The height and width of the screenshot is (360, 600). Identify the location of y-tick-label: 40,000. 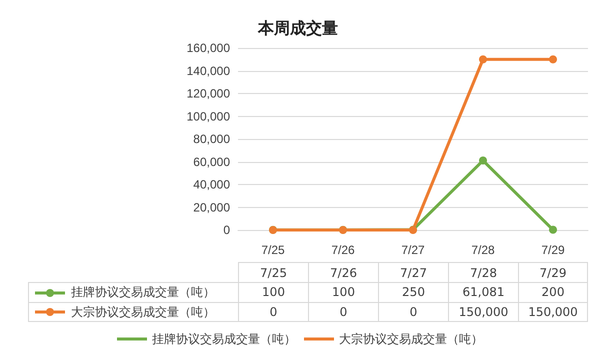
(211, 185).